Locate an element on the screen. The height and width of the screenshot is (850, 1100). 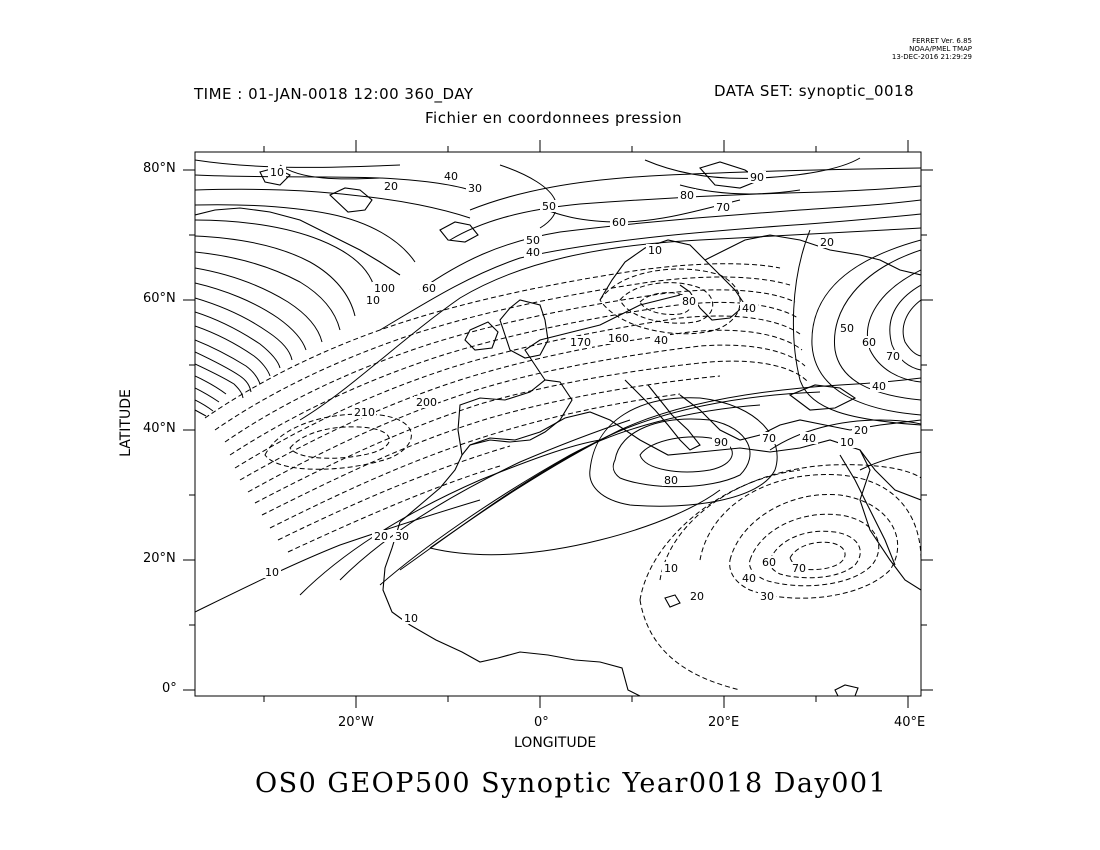
contour-label: 100 is located at coordinates (384, 288).